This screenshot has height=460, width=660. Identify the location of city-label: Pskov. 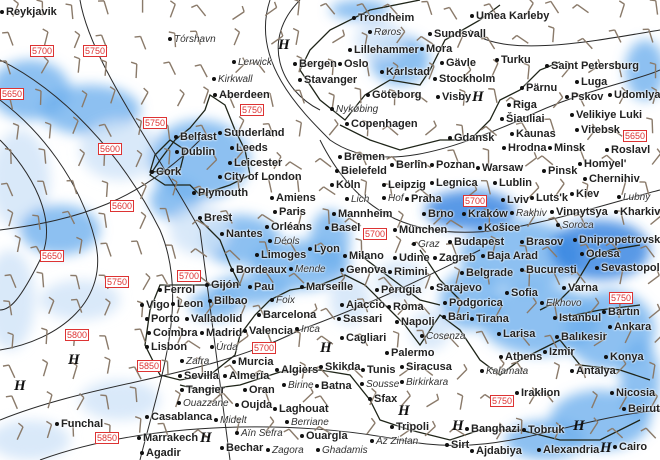
(584, 97).